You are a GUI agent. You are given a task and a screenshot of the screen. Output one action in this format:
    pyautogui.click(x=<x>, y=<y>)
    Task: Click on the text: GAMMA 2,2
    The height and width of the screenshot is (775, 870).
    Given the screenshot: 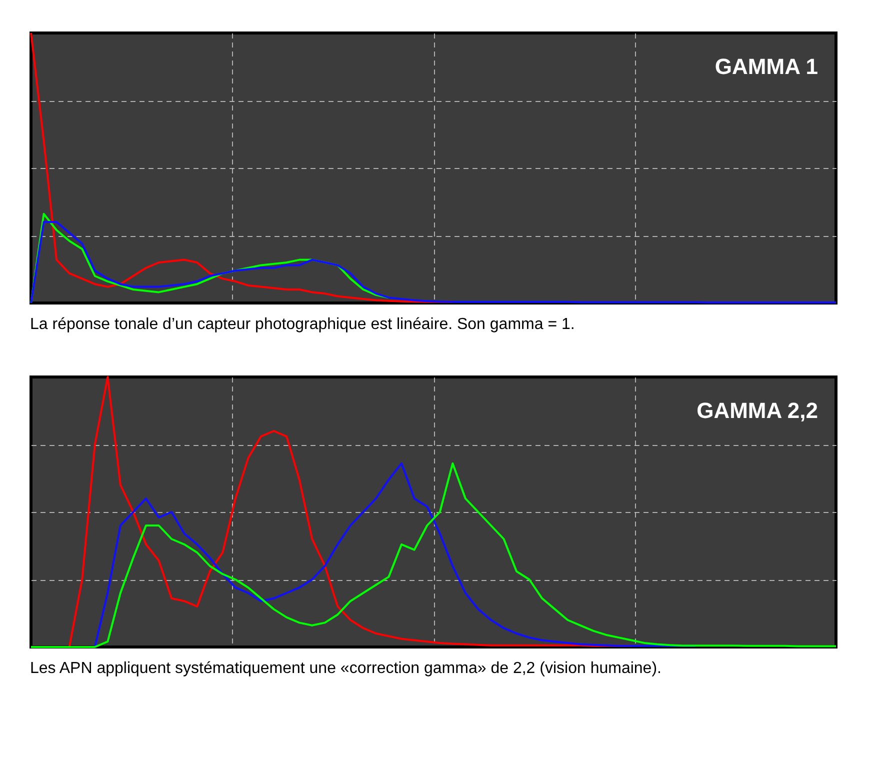 What is the action you would take?
    pyautogui.click(x=757, y=410)
    